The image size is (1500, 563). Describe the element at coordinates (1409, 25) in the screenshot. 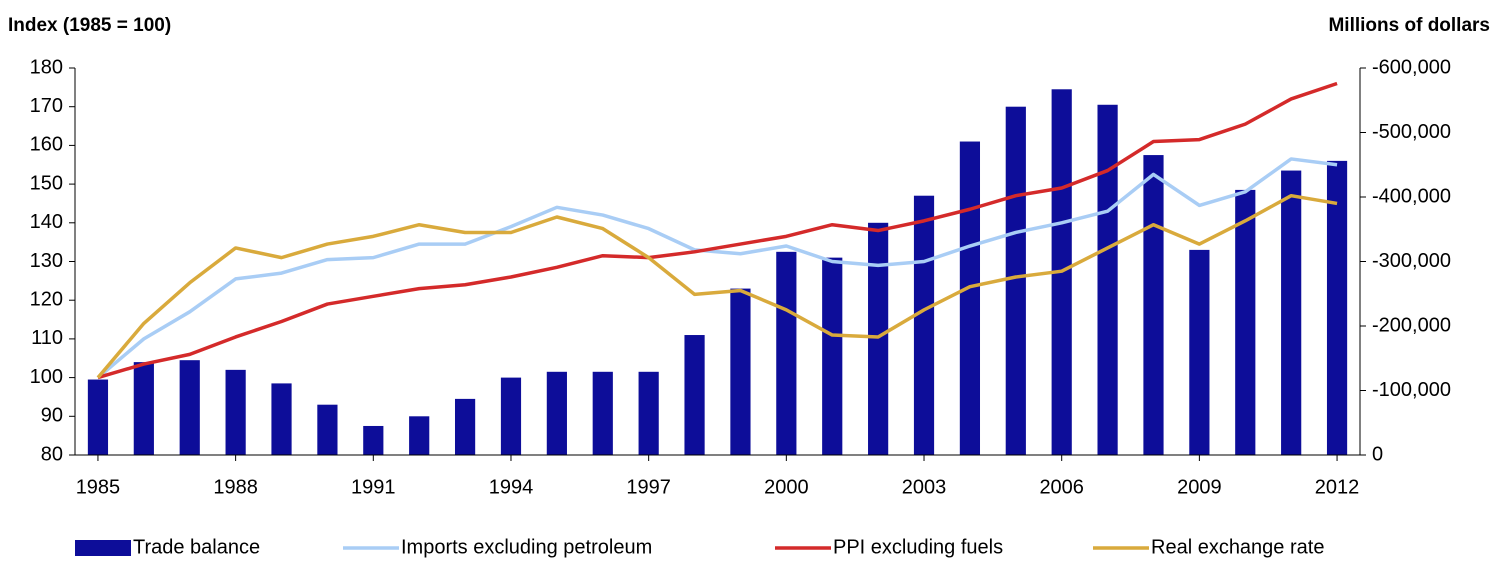

I see `y2-axis-title: Millions of dollars` at that location.